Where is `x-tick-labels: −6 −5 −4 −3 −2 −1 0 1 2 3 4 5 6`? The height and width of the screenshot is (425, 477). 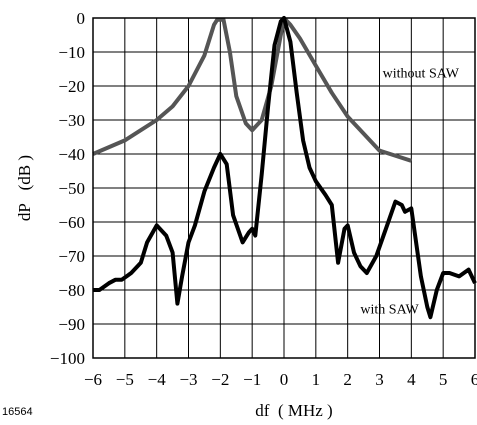 x-tick-labels: −6 −5 −4 −3 −2 −1 0 1 2 3 4 5 6 is located at coordinates (280, 379).